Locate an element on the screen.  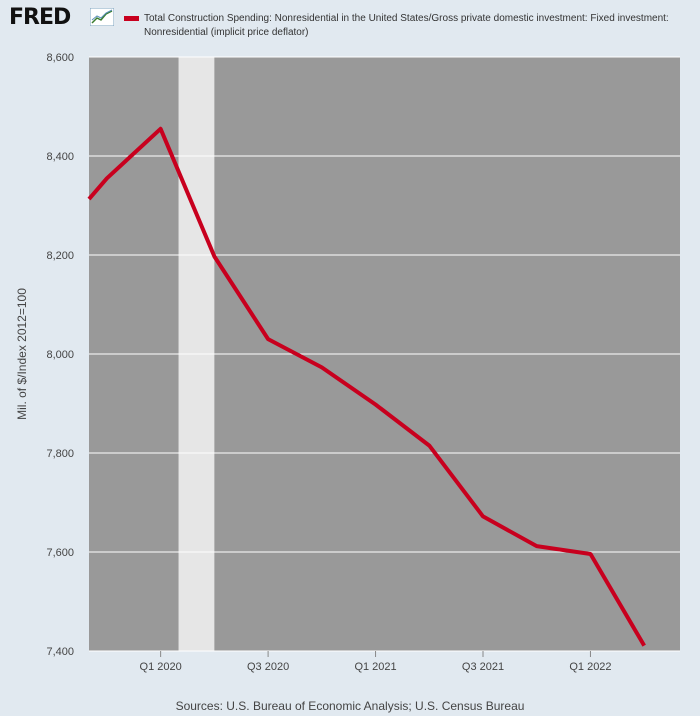
y-tick-label: 8,200 is located at coordinates (60, 256).